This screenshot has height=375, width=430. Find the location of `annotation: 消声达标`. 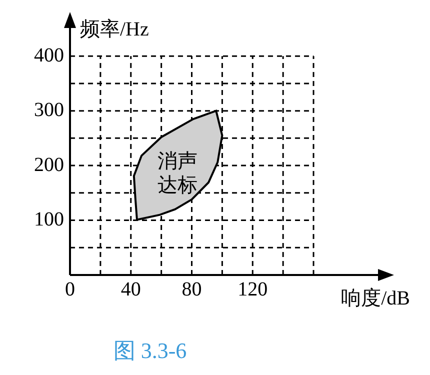

annotation: 消声达标 is located at coordinates (178, 173).